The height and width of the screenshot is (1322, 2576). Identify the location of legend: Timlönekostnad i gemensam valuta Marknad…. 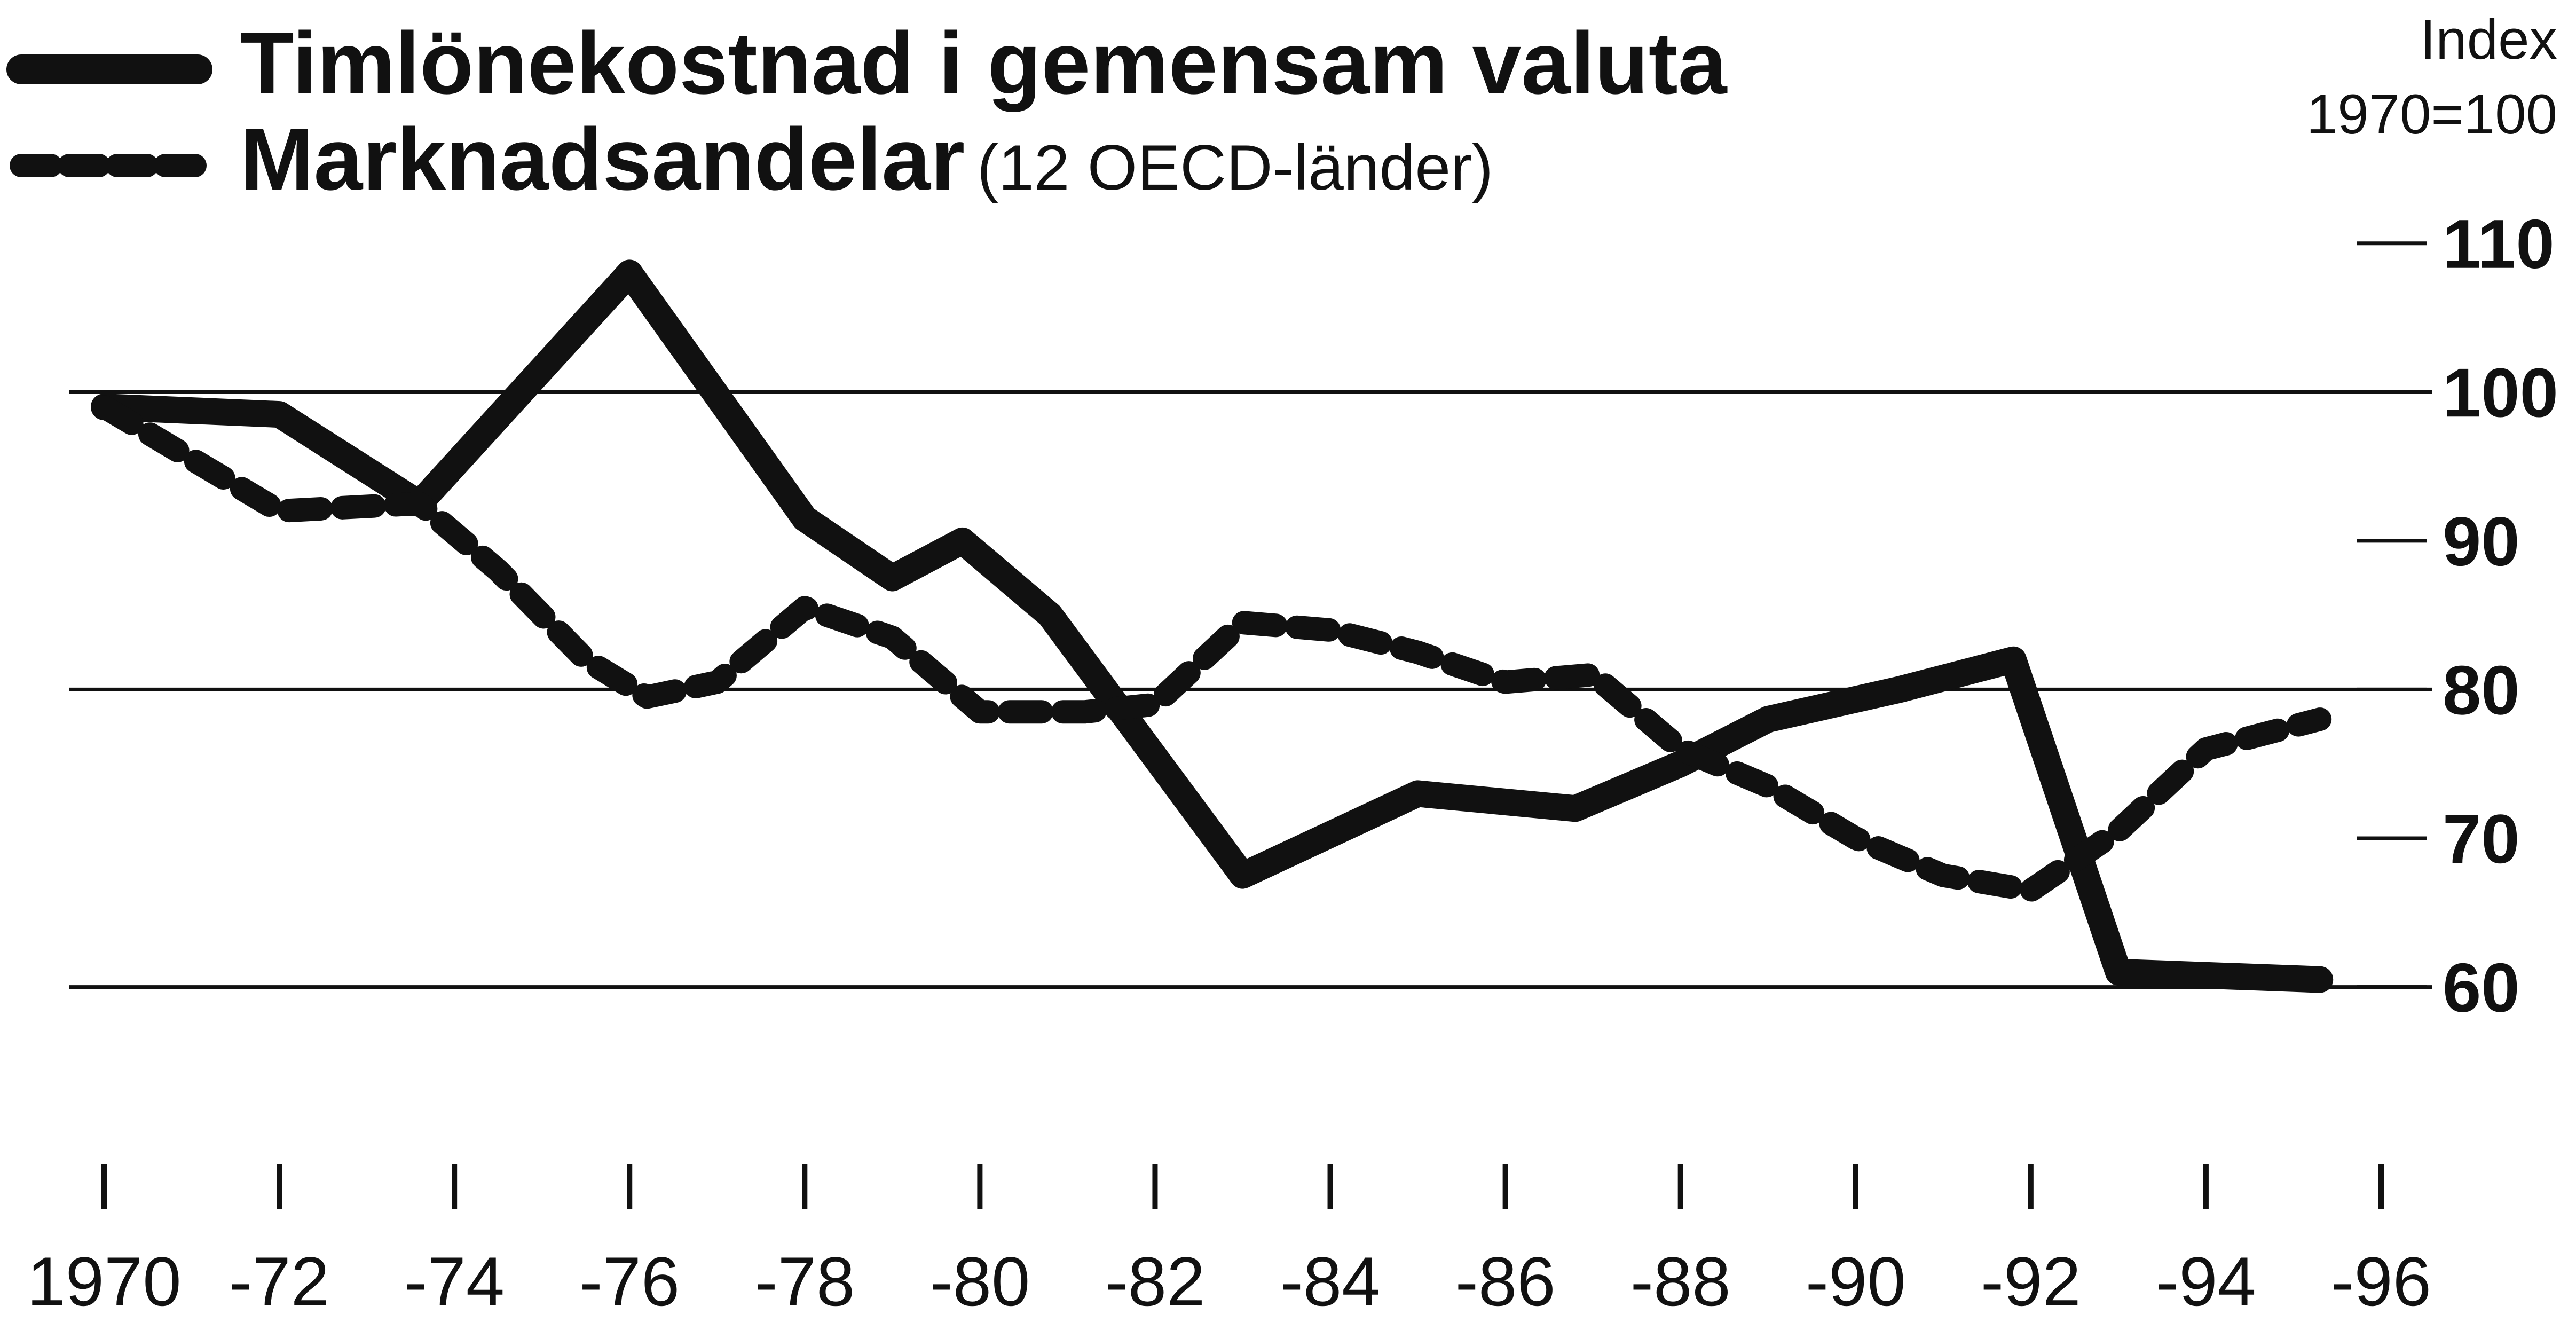
(867, 111).